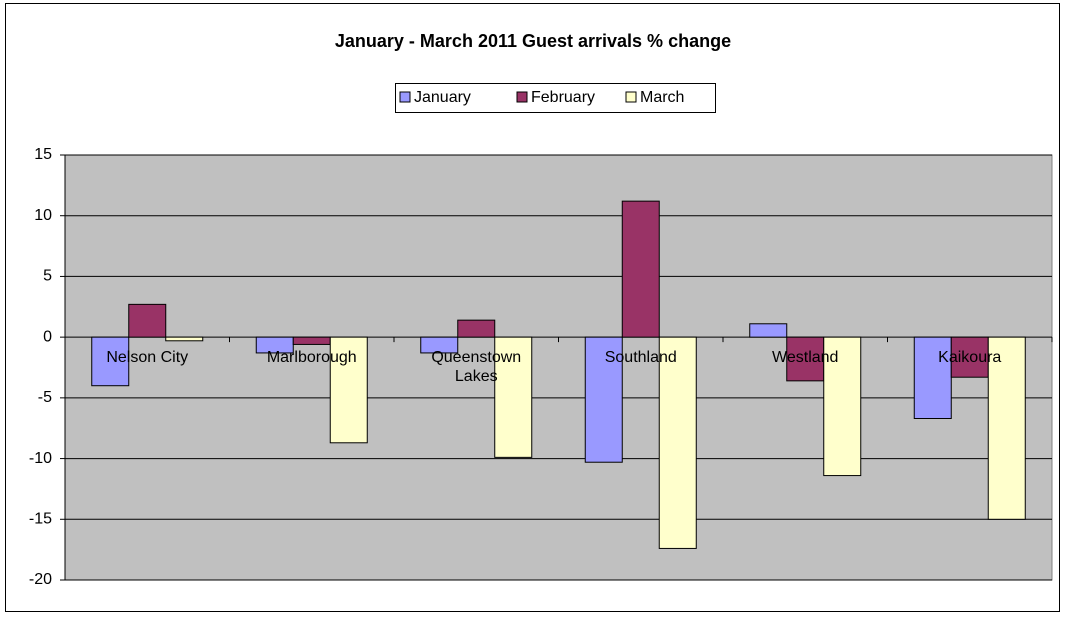  What do you see at coordinates (476, 367) in the screenshot?
I see `x-tick-label: Queenstown Lakes` at bounding box center [476, 367].